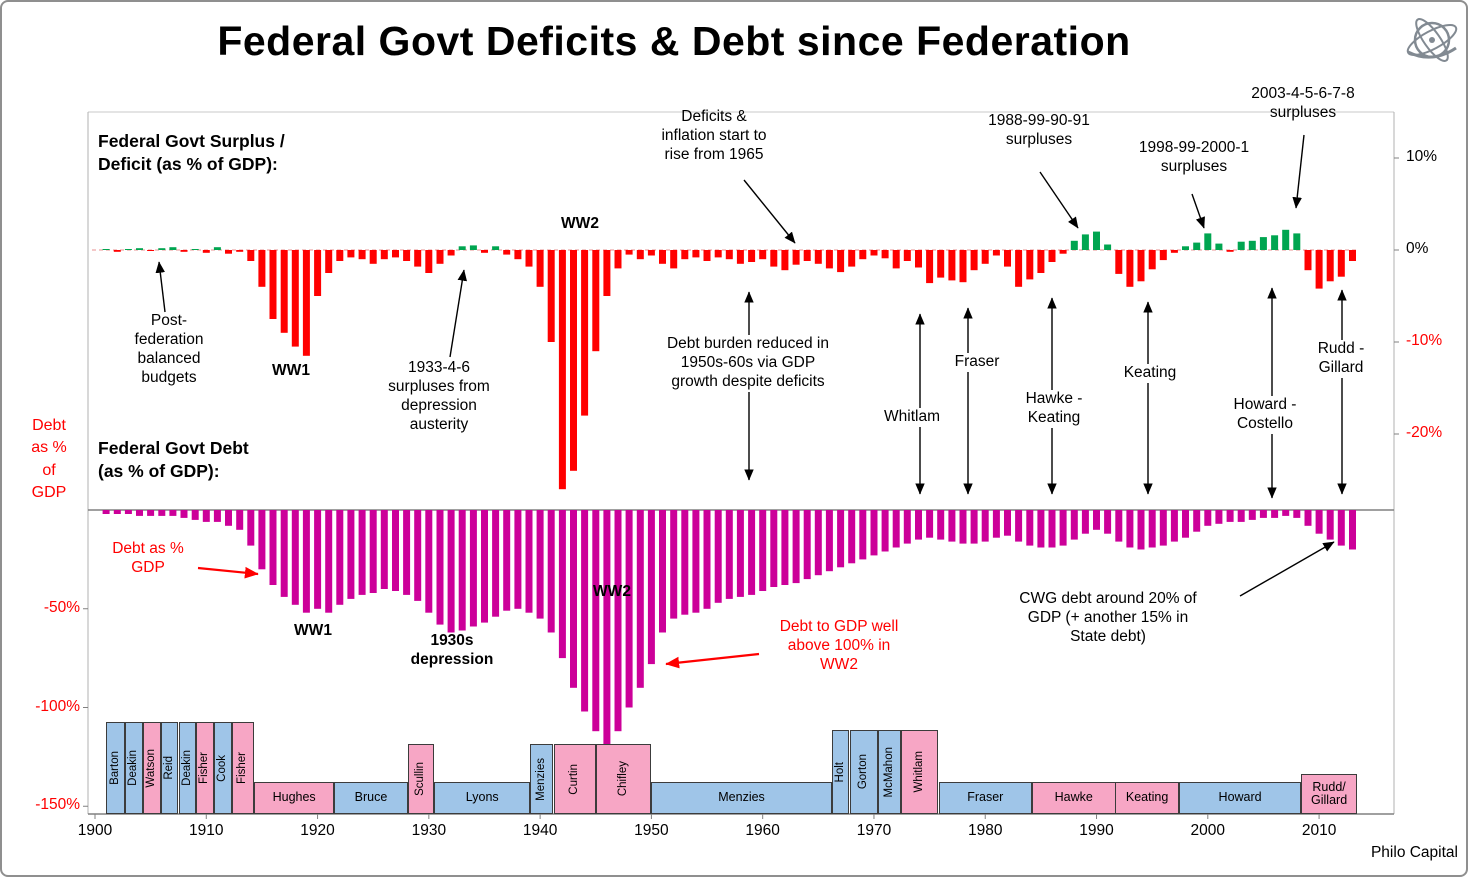 Image resolution: width=1468 pixels, height=877 pixels. I want to click on pm-label: Lyons, so click(482, 797).